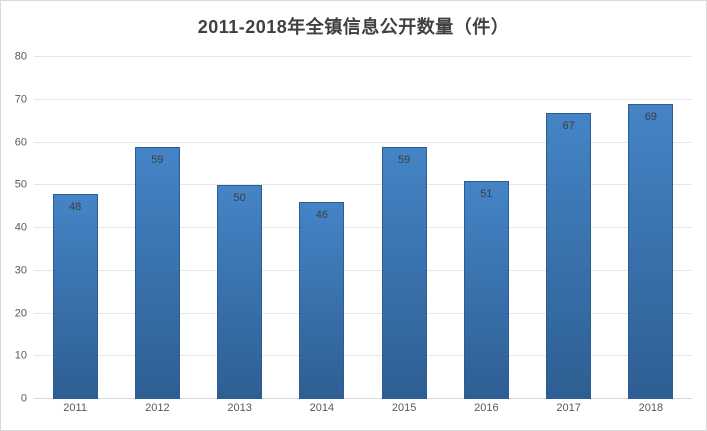 This screenshot has height=431, width=707. Describe the element at coordinates (20, 142) in the screenshot. I see `y-tick-label: 60` at that location.